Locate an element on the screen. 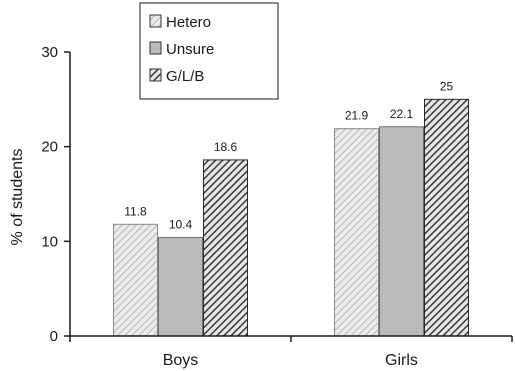  y-axis-title: % of students is located at coordinates (17, 197).